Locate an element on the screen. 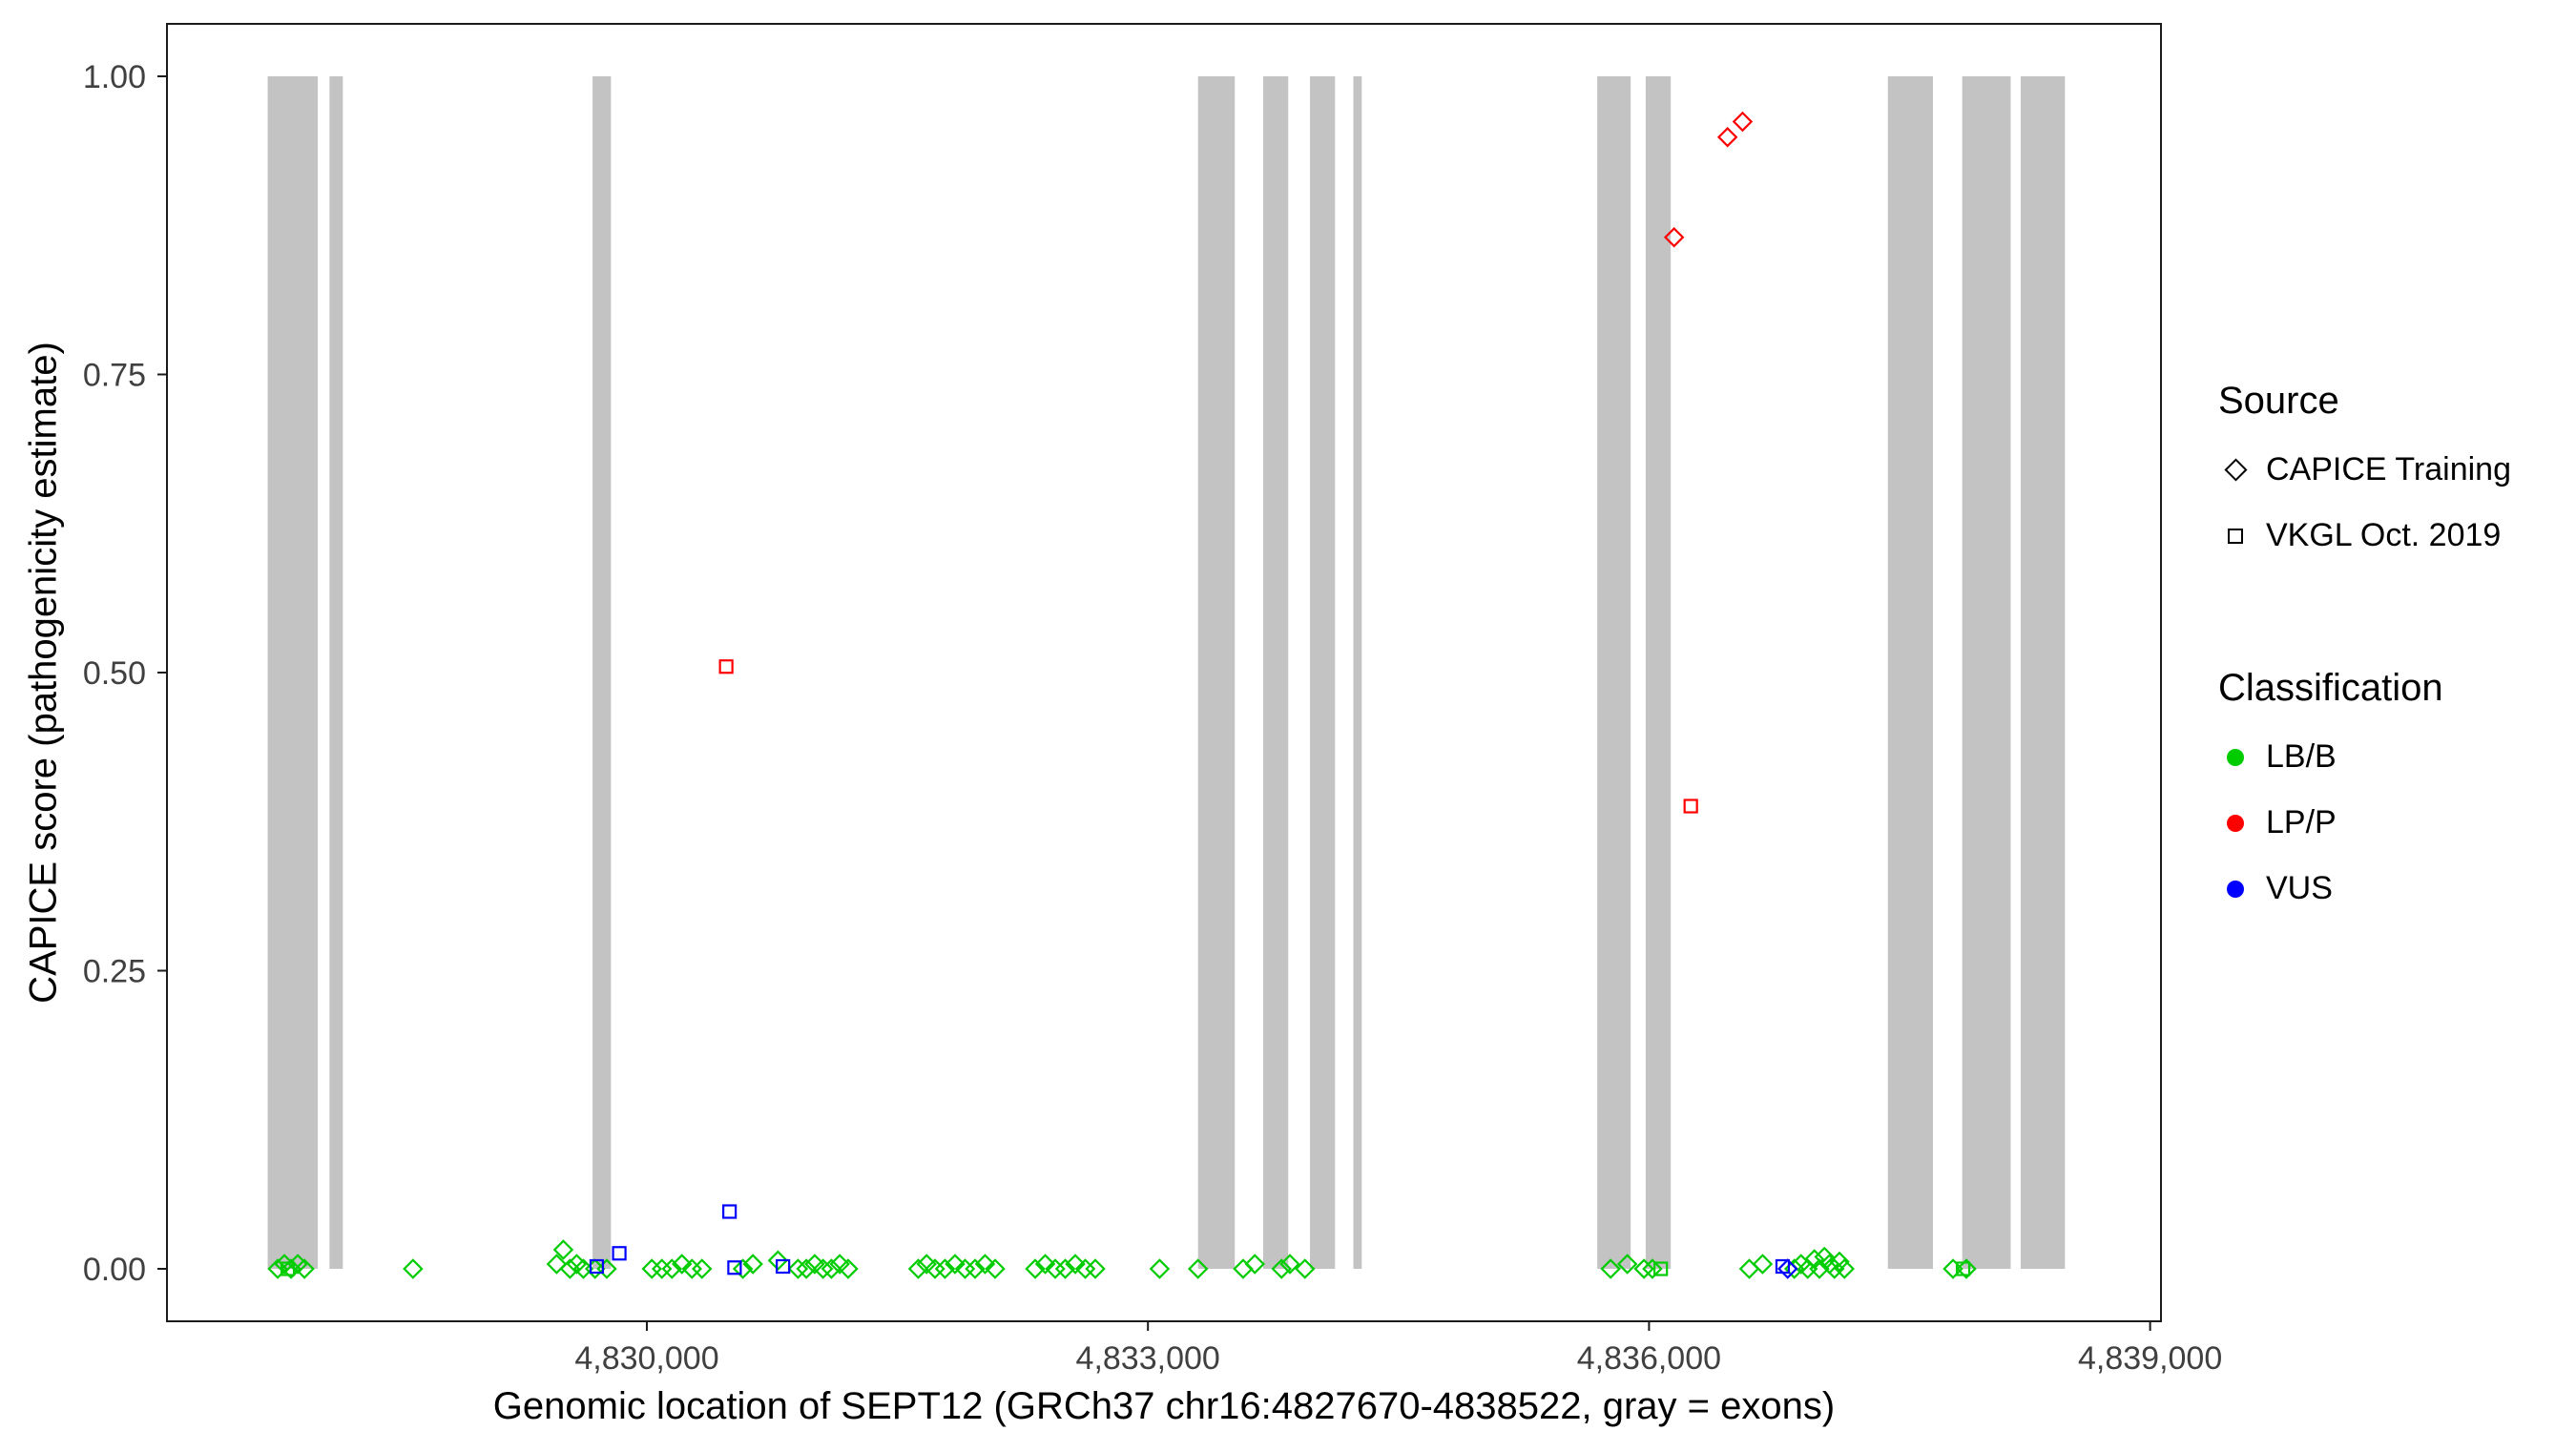  y-tick-label: 0.50 is located at coordinates (114, 673).